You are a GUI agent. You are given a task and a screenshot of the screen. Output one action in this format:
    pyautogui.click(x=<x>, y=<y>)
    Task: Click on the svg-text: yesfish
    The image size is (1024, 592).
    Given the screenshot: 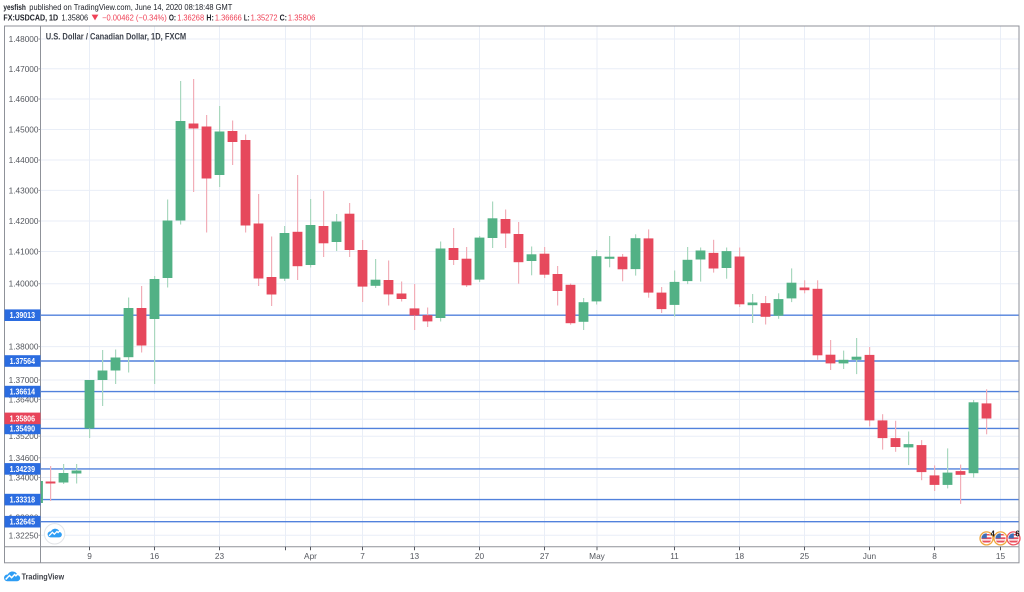 What is the action you would take?
    pyautogui.click(x=14, y=7)
    